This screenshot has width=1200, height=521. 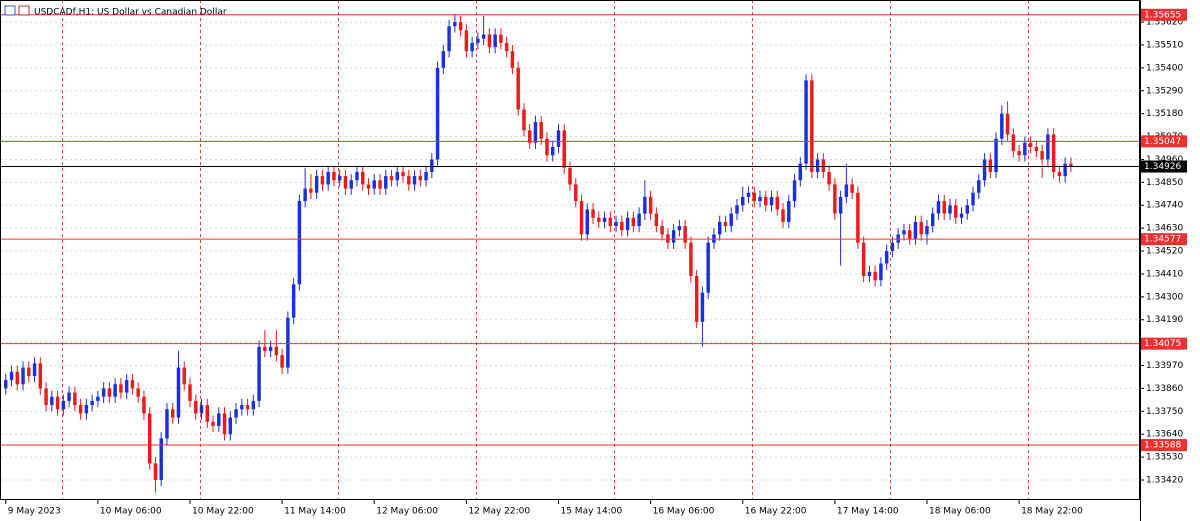 I want to click on y-tick-label: 1.35400, so click(x=1164, y=68).